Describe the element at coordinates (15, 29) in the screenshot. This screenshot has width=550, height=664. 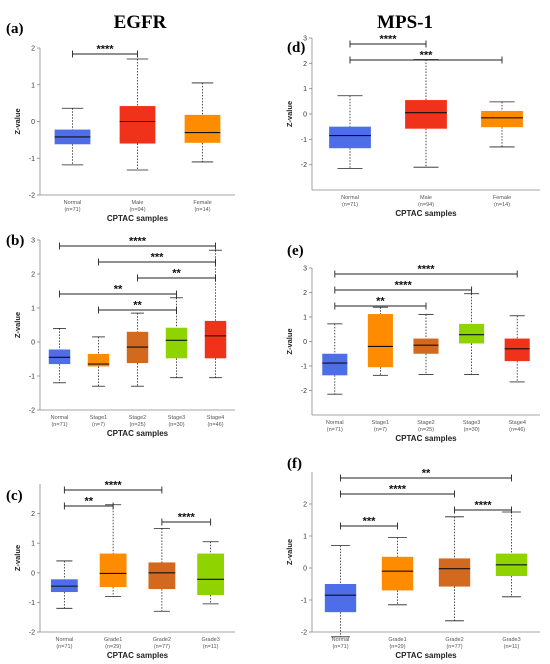
I see `panel-label: (a)` at that location.